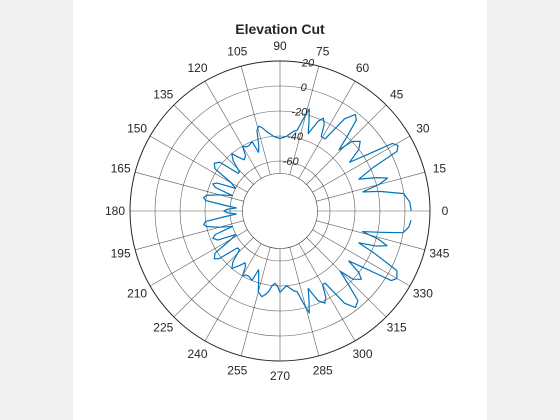 The image size is (560, 420). I want to click on theta-tick-label: 0, so click(445, 211).